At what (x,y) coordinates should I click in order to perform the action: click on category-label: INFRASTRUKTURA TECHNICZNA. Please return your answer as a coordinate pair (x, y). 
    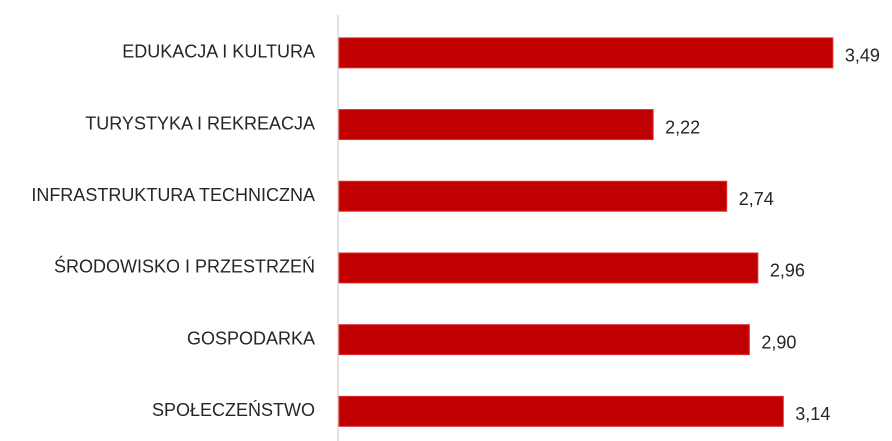
    Looking at the image, I should click on (173, 195).